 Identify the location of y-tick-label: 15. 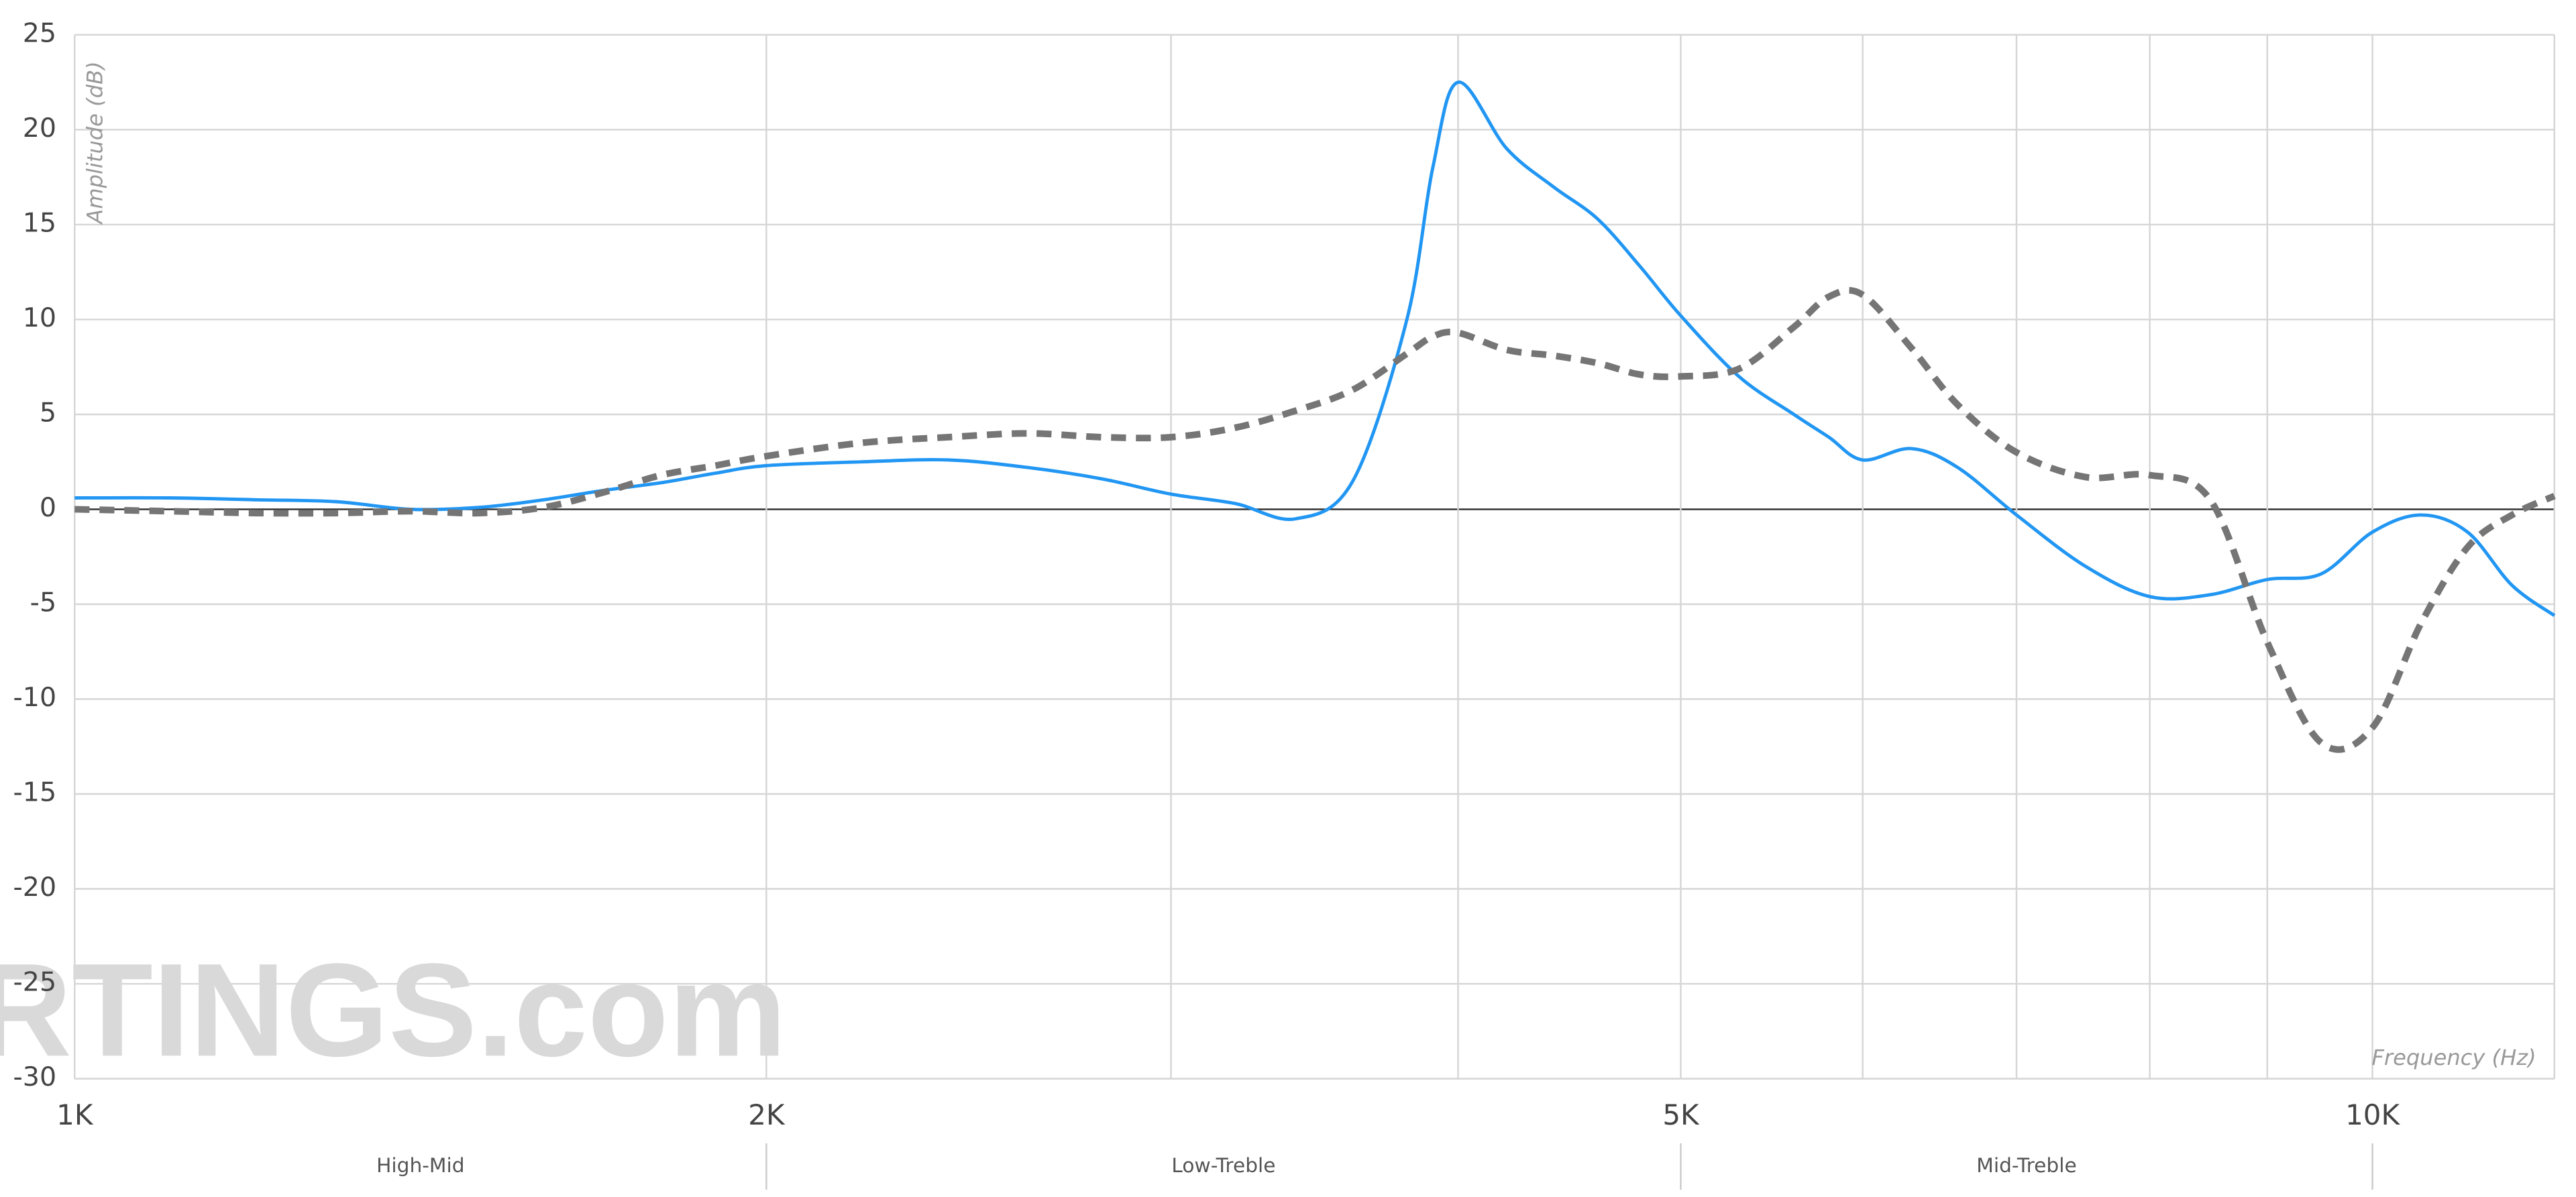
(39, 222).